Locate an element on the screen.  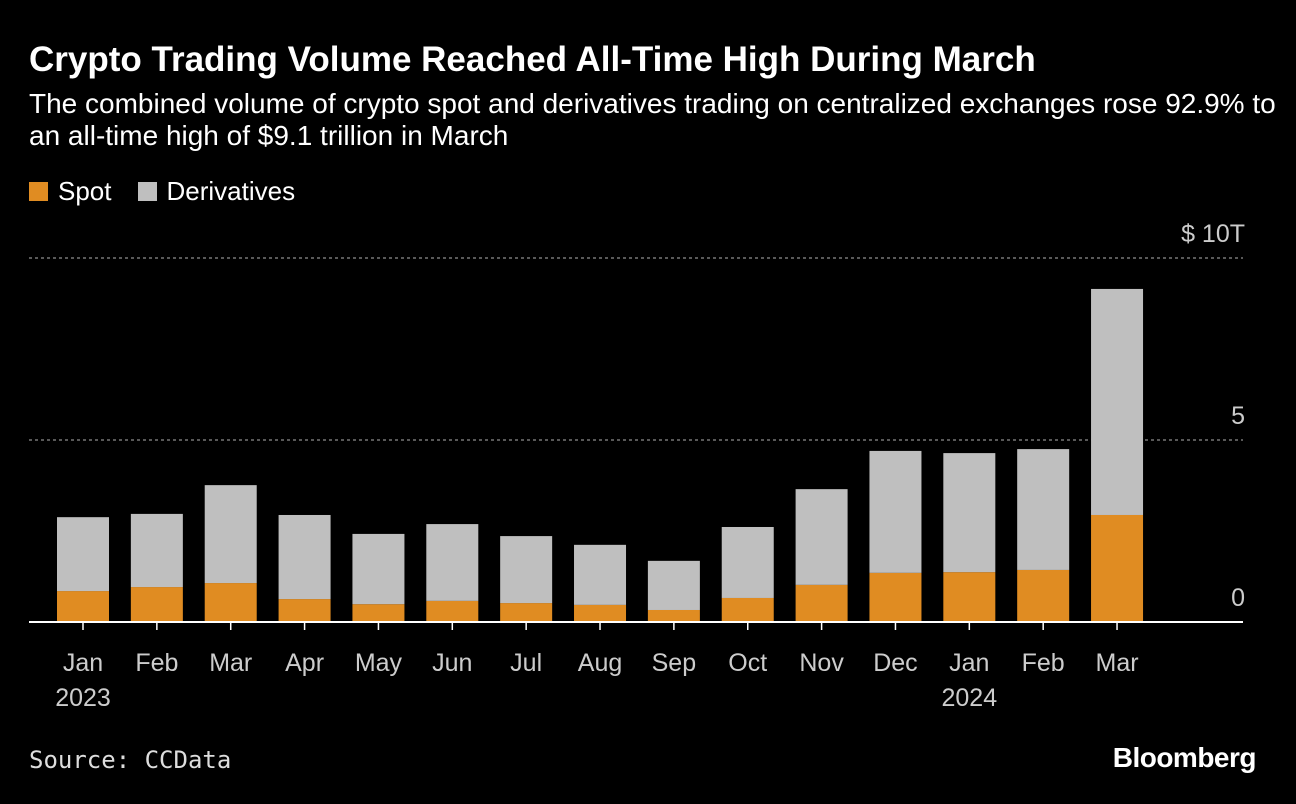
legend-swatch-derivatives is located at coordinates (147, 191).